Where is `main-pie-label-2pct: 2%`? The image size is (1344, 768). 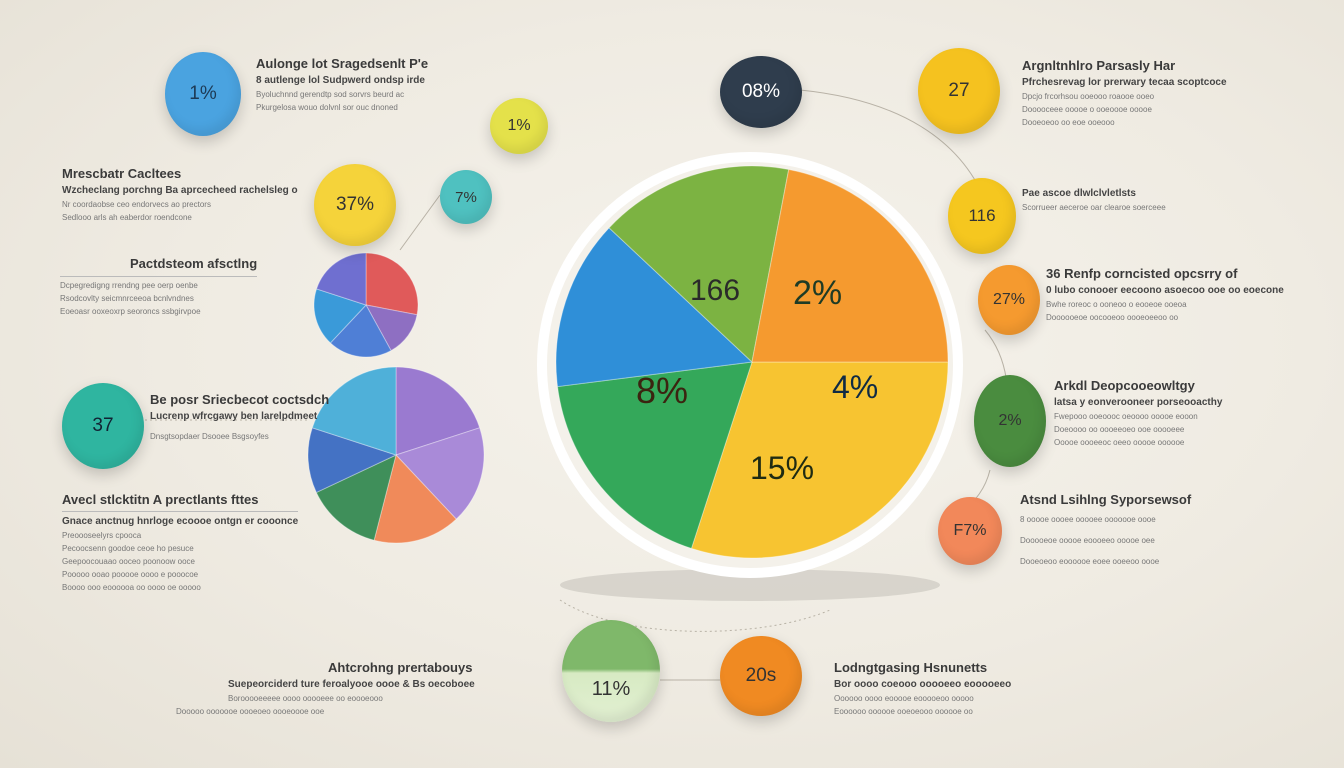
main-pie-label-2pct: 2% is located at coordinates (818, 293).